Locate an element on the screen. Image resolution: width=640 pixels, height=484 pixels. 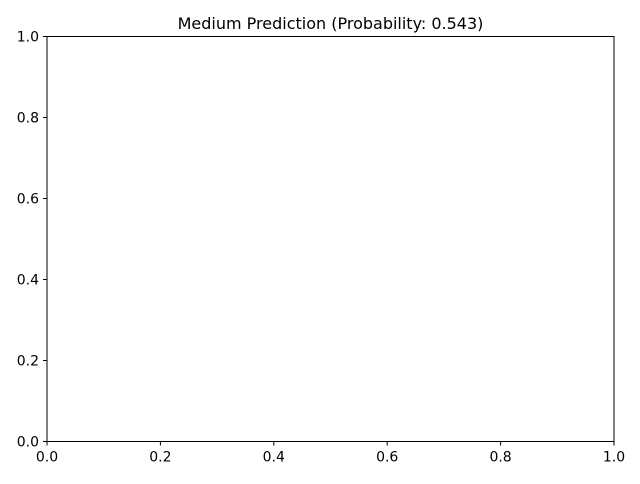
y-tick-label: 0.0 is located at coordinates (28, 443).